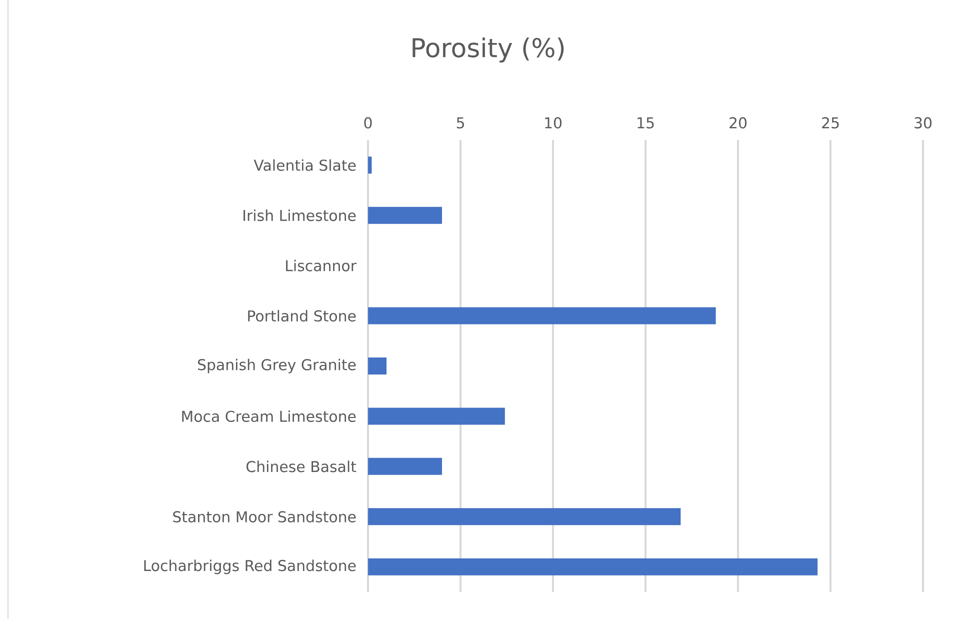  I want to click on y-tick-label: Spanish Grey Granite, so click(277, 366).